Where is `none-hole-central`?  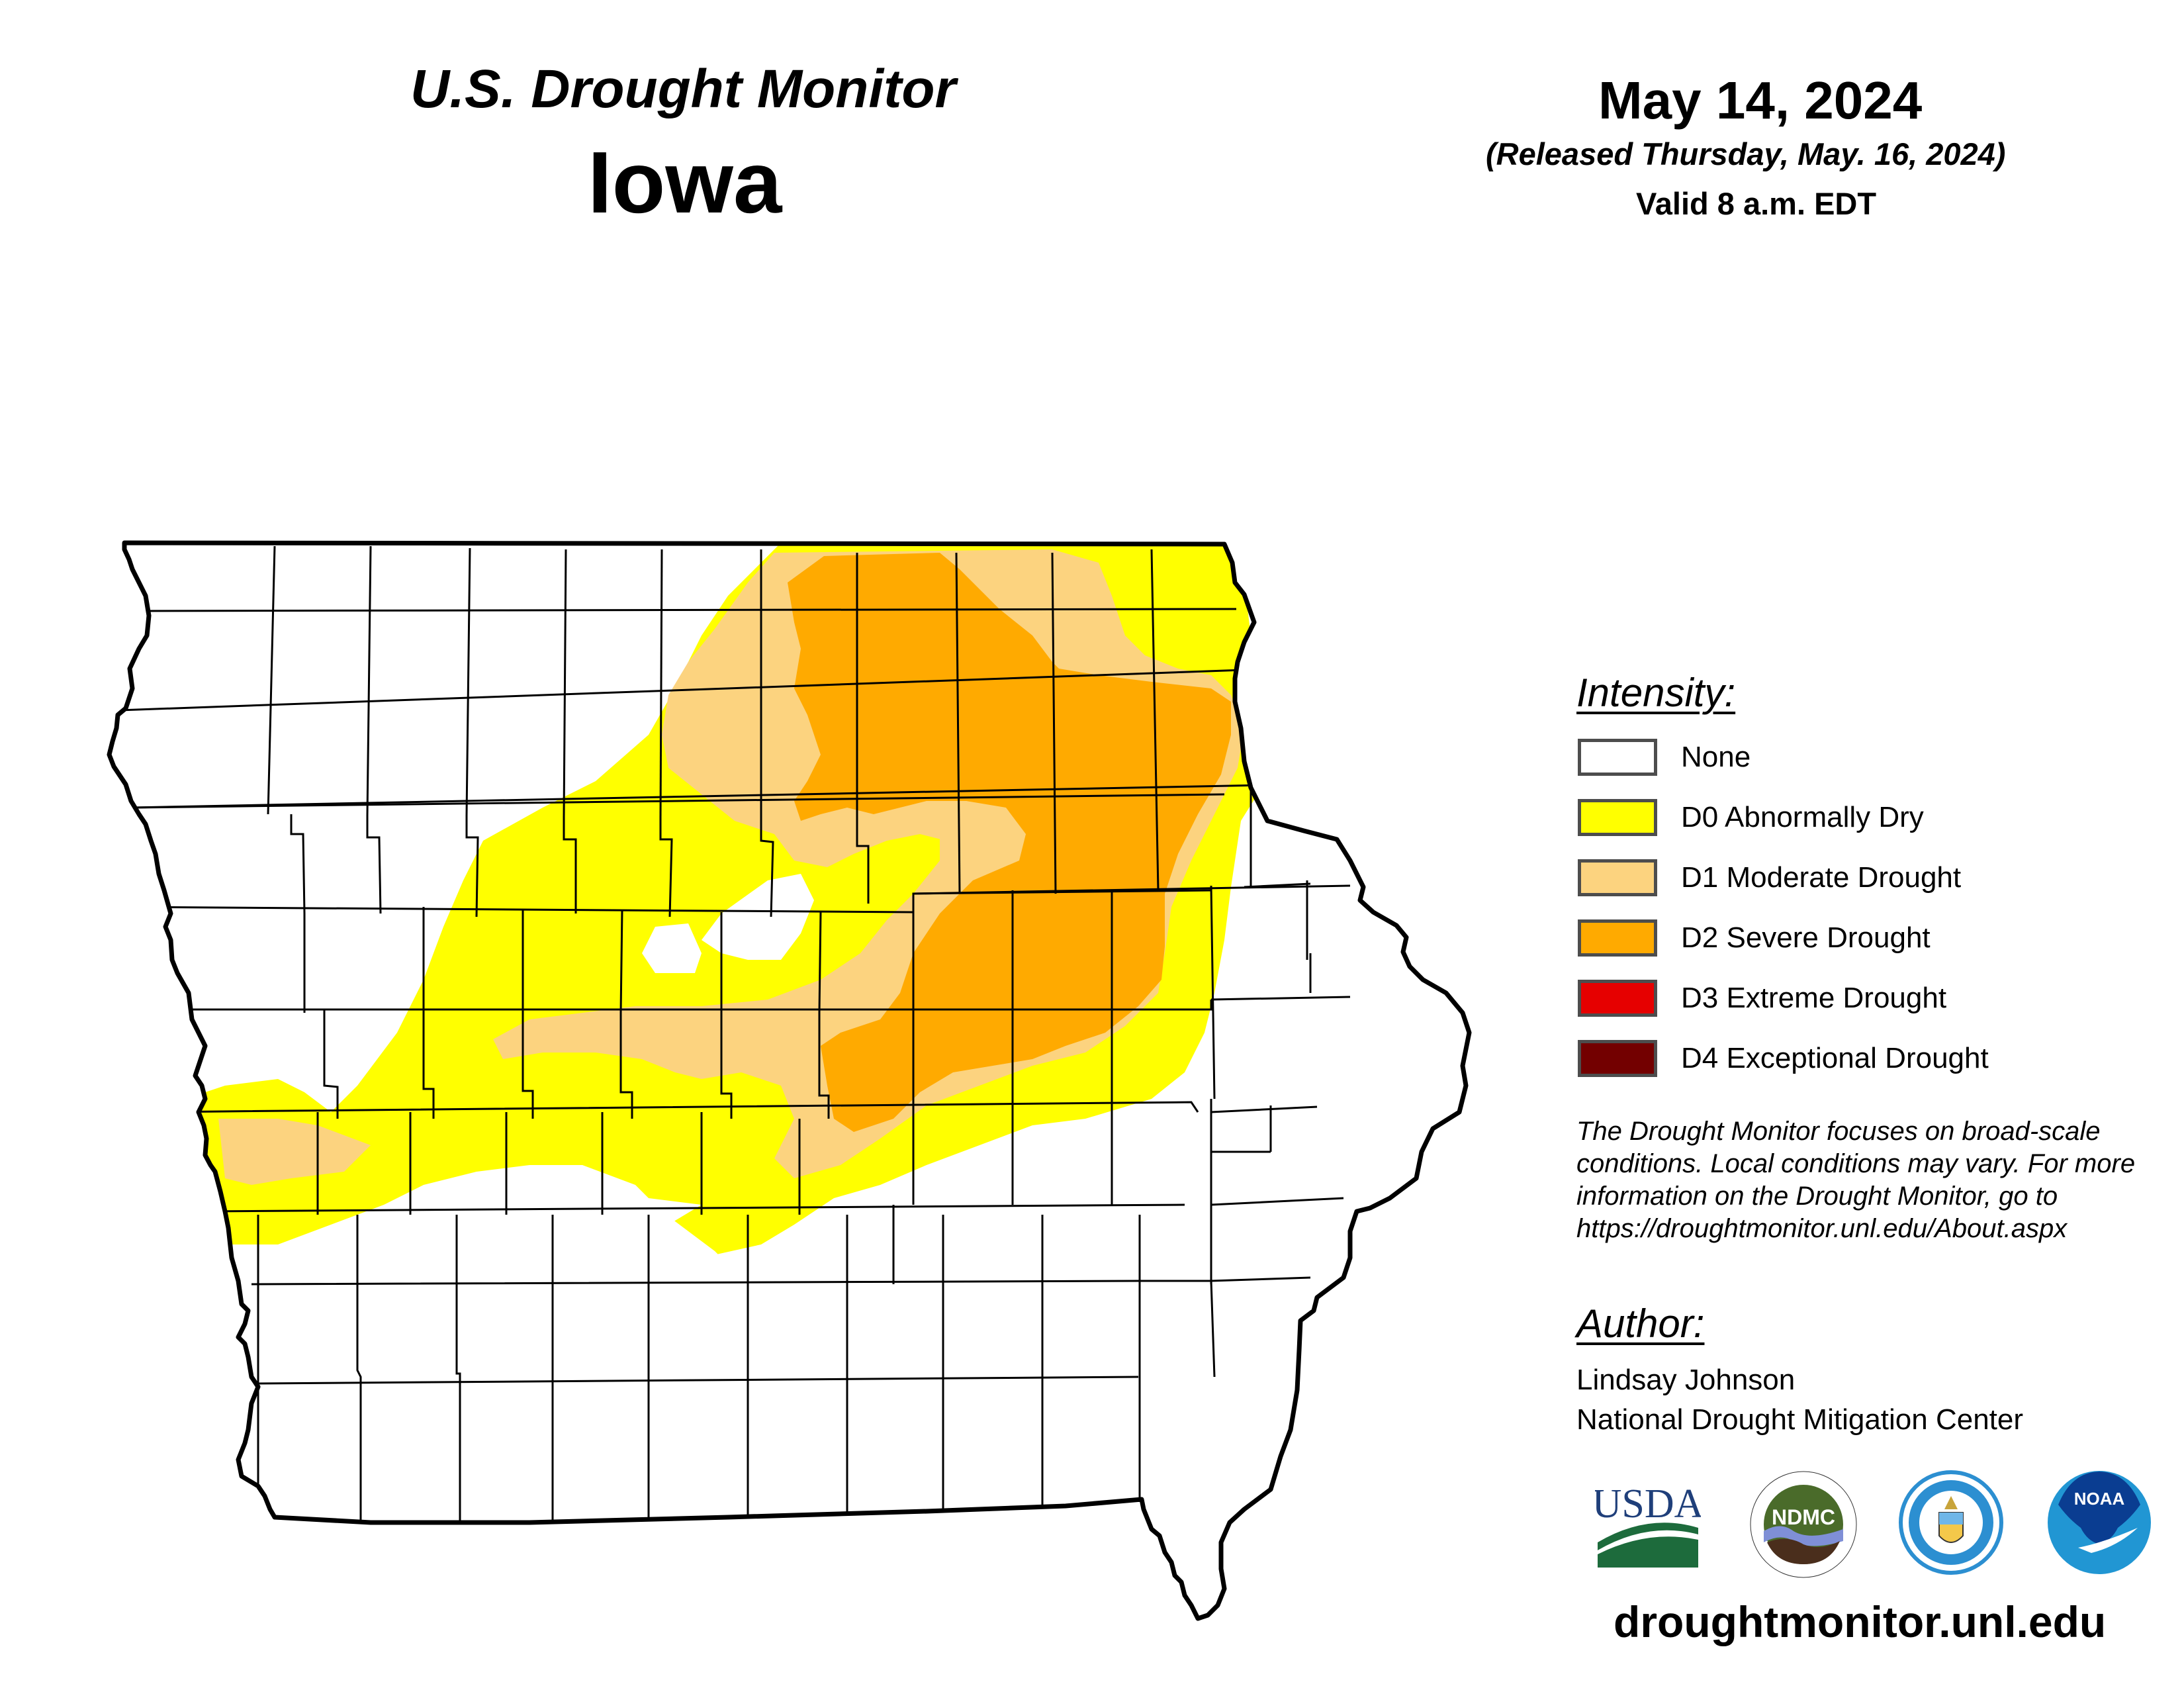 none-hole-central is located at coordinates (758, 917).